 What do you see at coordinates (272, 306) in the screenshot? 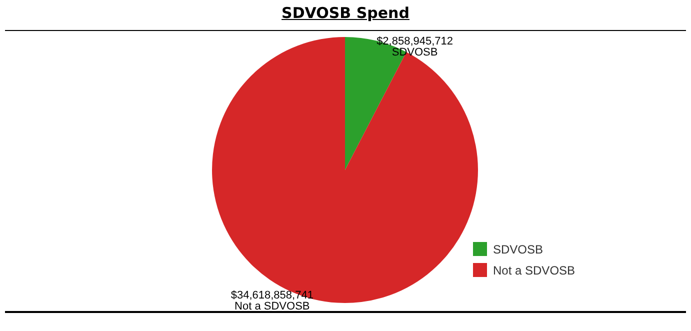
I see `slice-label: Not a SDVOSB` at bounding box center [272, 306].